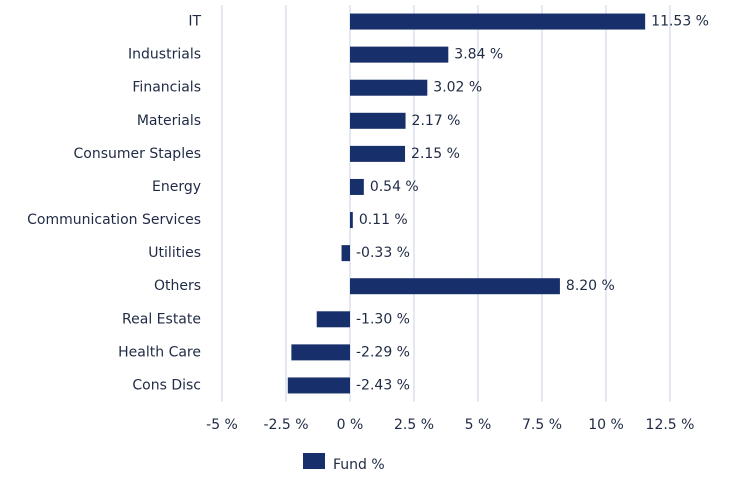 The image size is (736, 483). What do you see at coordinates (177, 286) in the screenshot?
I see `y-tick-label: Others` at bounding box center [177, 286].